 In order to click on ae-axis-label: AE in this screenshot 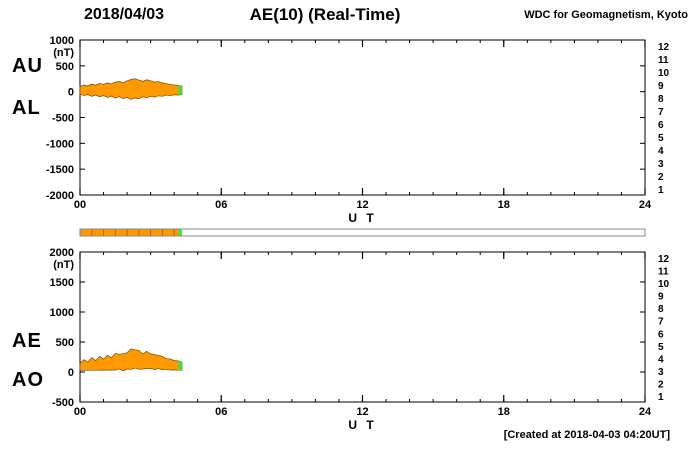, I will do `click(27, 341)`.